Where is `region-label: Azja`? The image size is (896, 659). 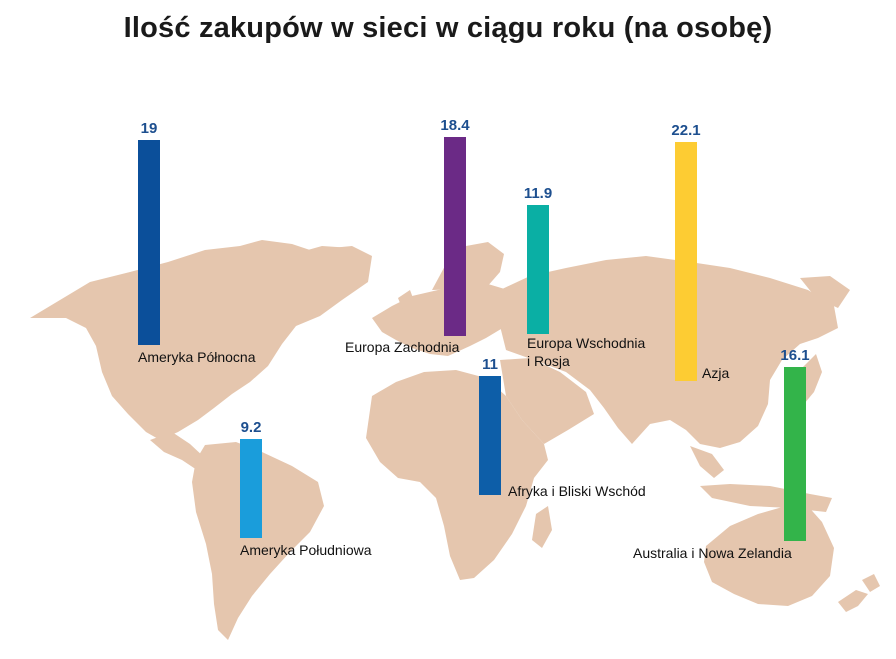 region-label: Azja is located at coordinates (715, 373).